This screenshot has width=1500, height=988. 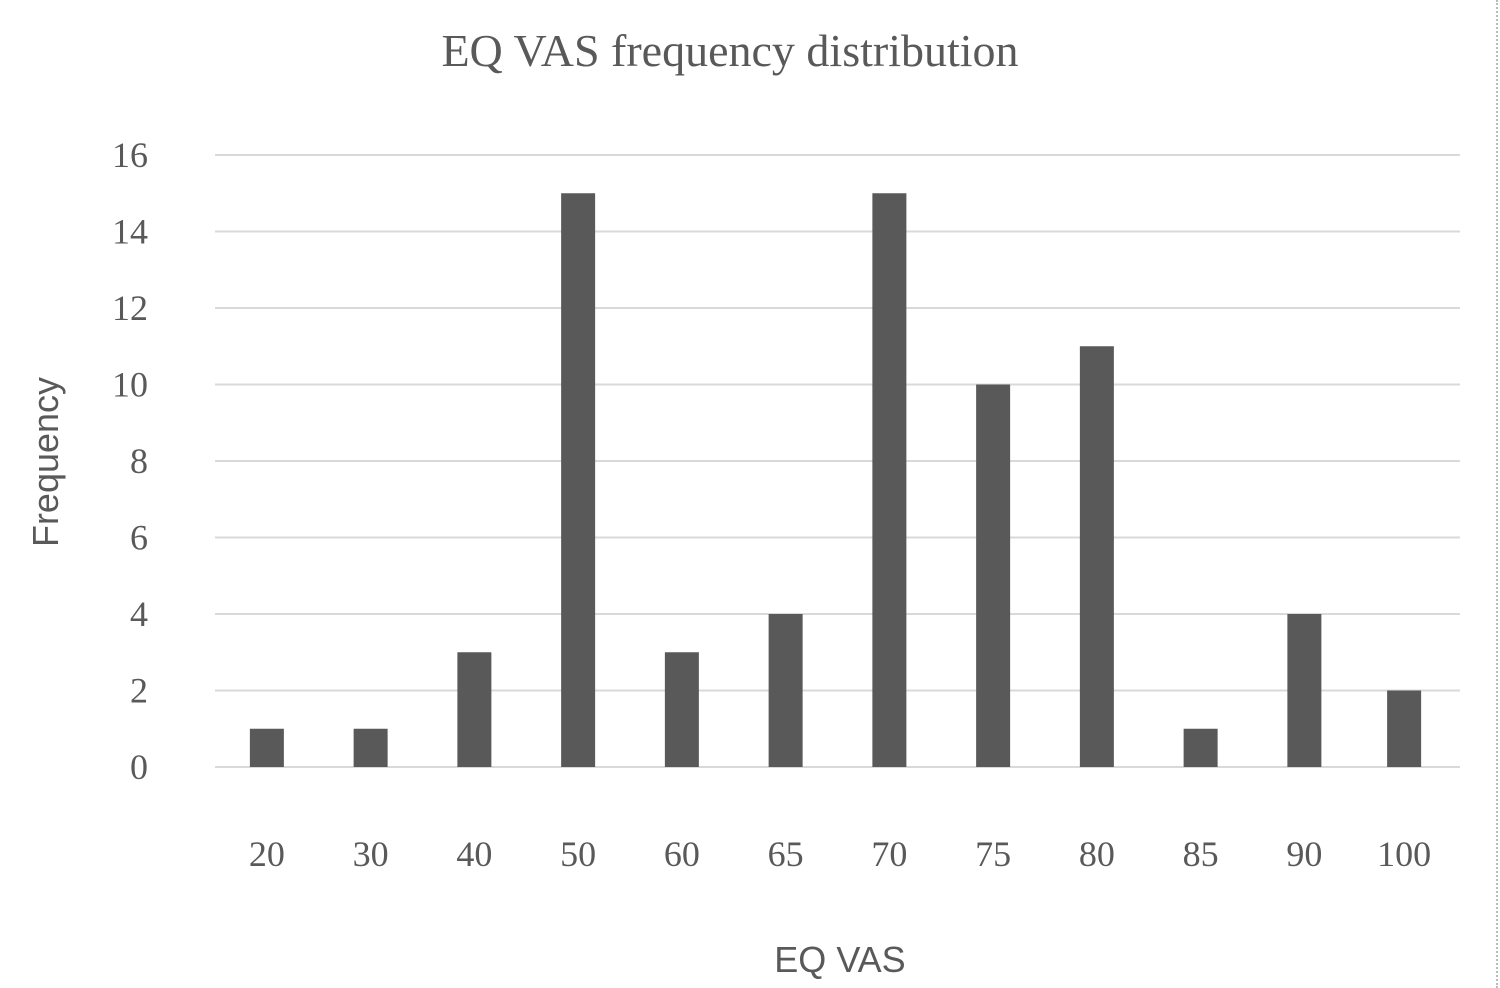 What do you see at coordinates (139, 691) in the screenshot?
I see `y-tick-label: 2` at bounding box center [139, 691].